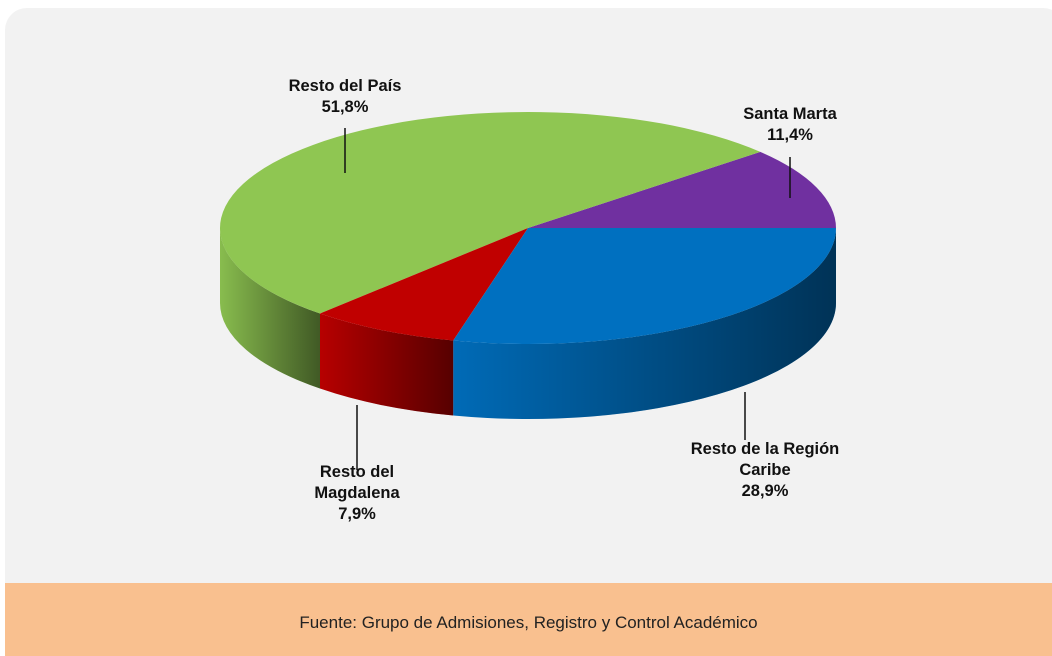 Image resolution: width=1052 pixels, height=656 pixels. Describe the element at coordinates (765, 491) in the screenshot. I see `value-label: 28,9%` at that location.